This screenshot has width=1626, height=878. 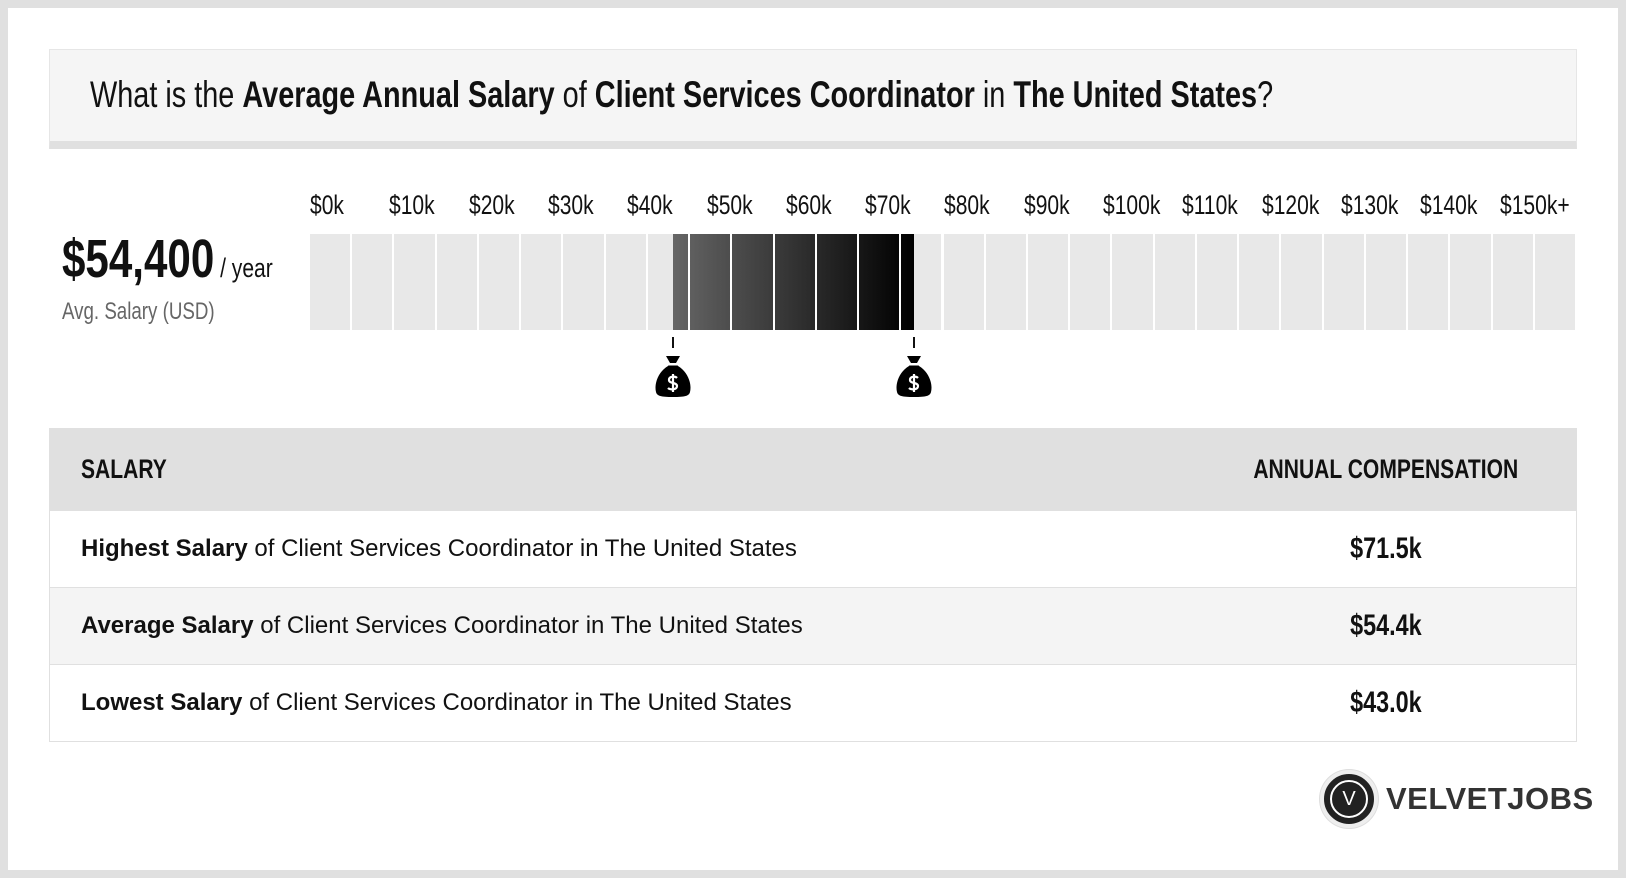 I want to click on tick-label: $150k+, so click(x=1534, y=205).